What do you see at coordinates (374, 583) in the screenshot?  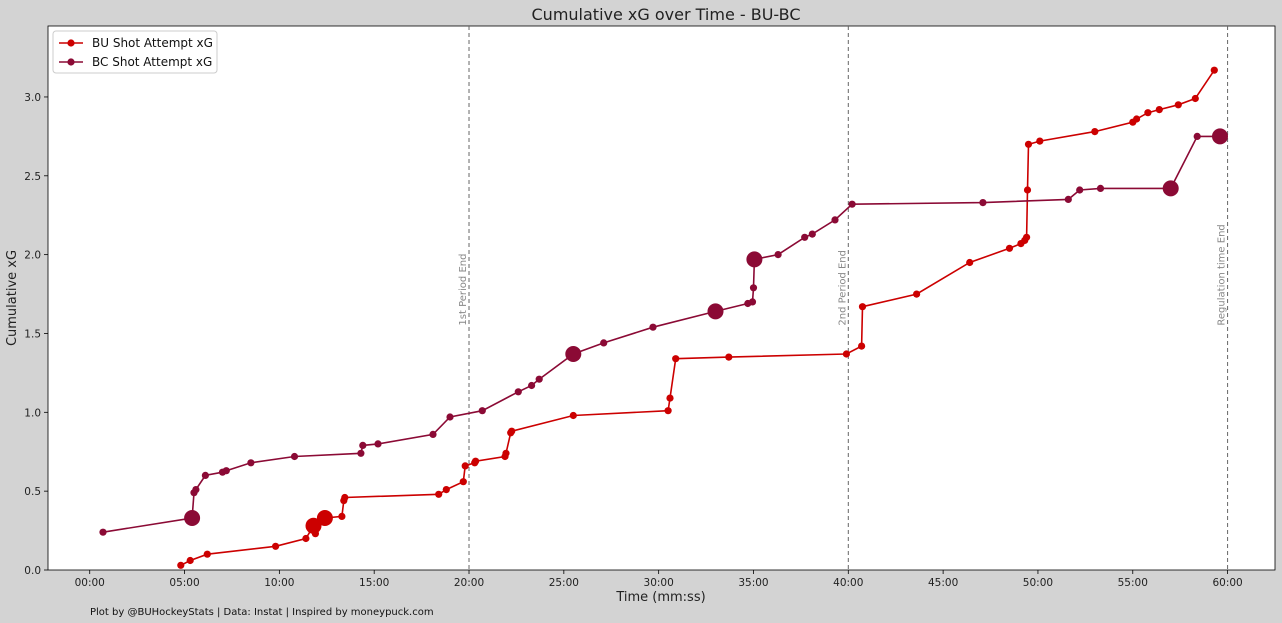 I see `x-tick-label: 15:00` at bounding box center [374, 583].